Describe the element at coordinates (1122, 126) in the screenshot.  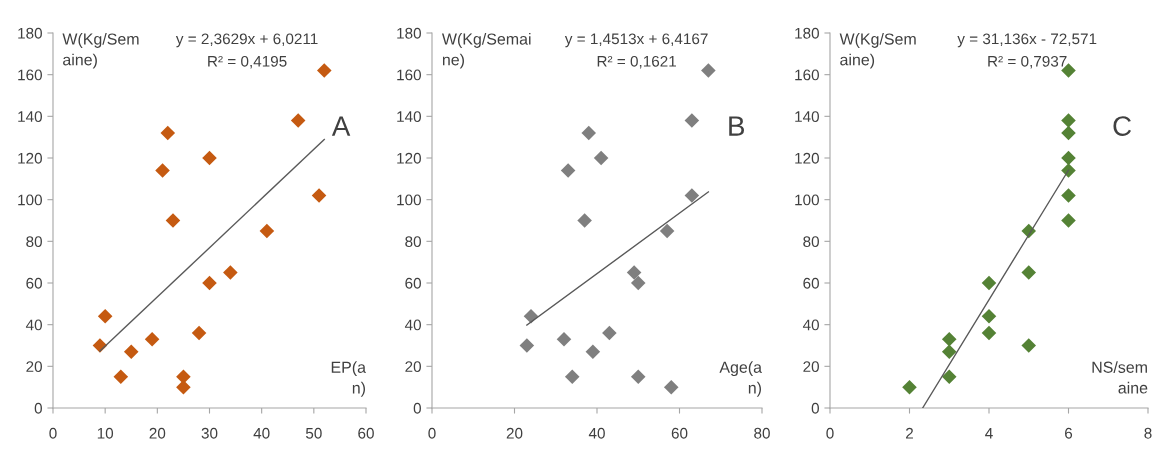
I see `annotation: C` at that location.